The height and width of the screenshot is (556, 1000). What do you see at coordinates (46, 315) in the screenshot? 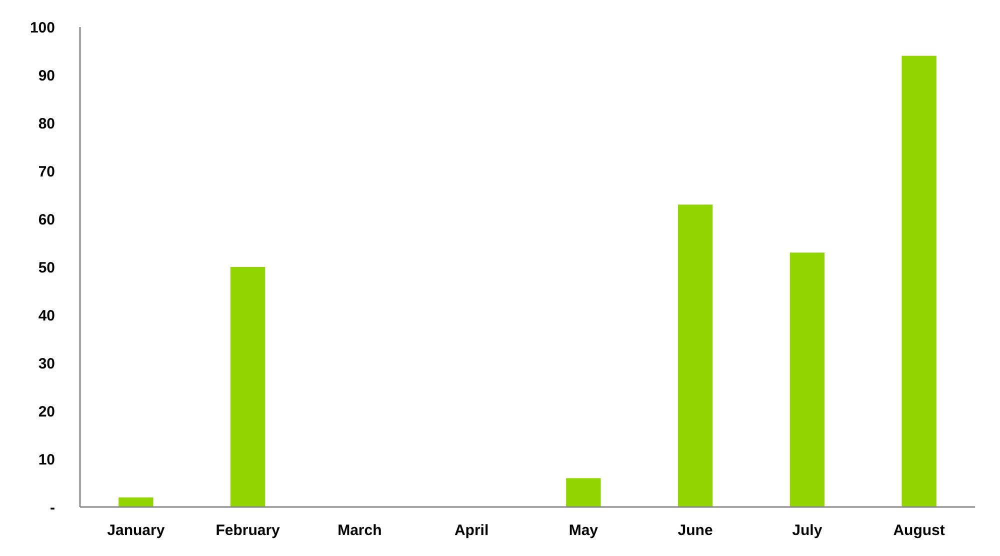
I see `y-tick-label: 40` at bounding box center [46, 315].